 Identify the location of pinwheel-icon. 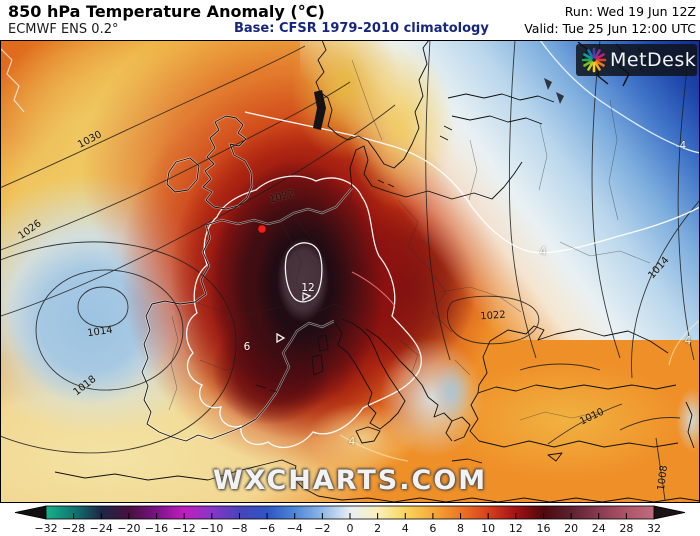
(594, 60).